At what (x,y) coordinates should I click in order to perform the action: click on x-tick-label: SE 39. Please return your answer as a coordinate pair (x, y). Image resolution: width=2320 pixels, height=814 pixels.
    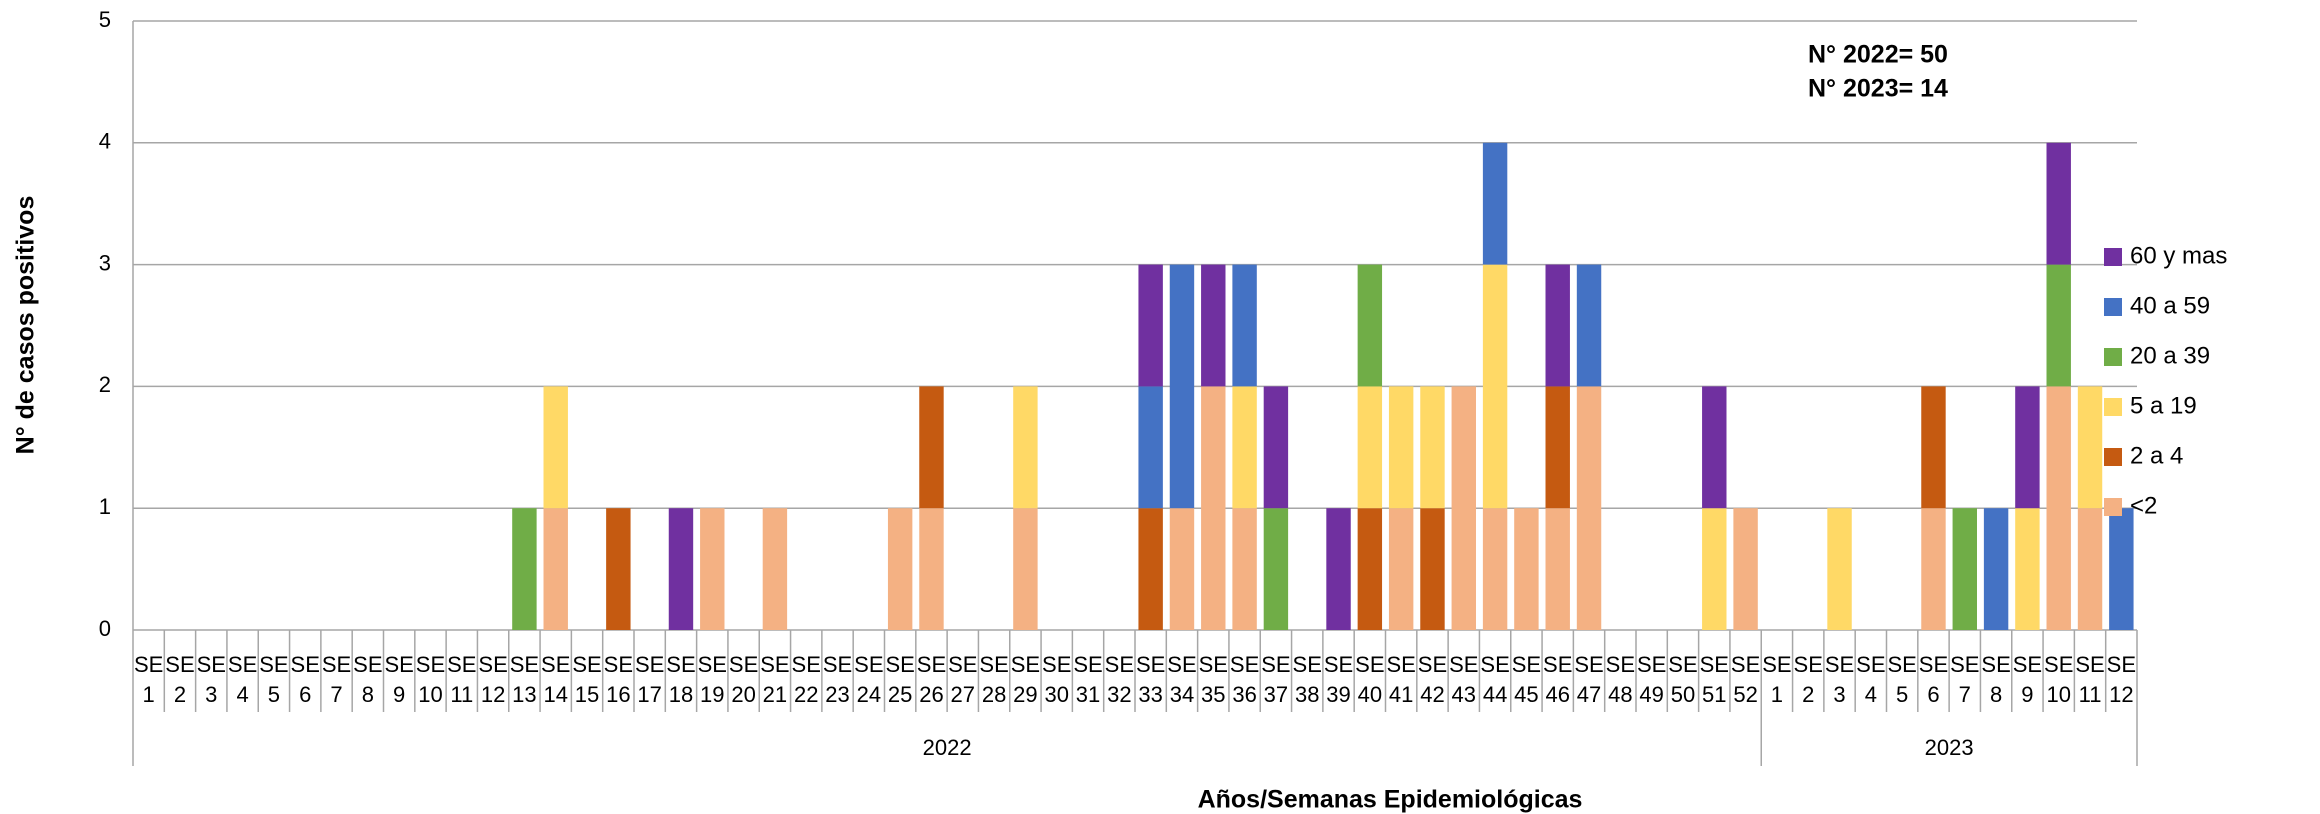
    Looking at the image, I should click on (1338, 679).